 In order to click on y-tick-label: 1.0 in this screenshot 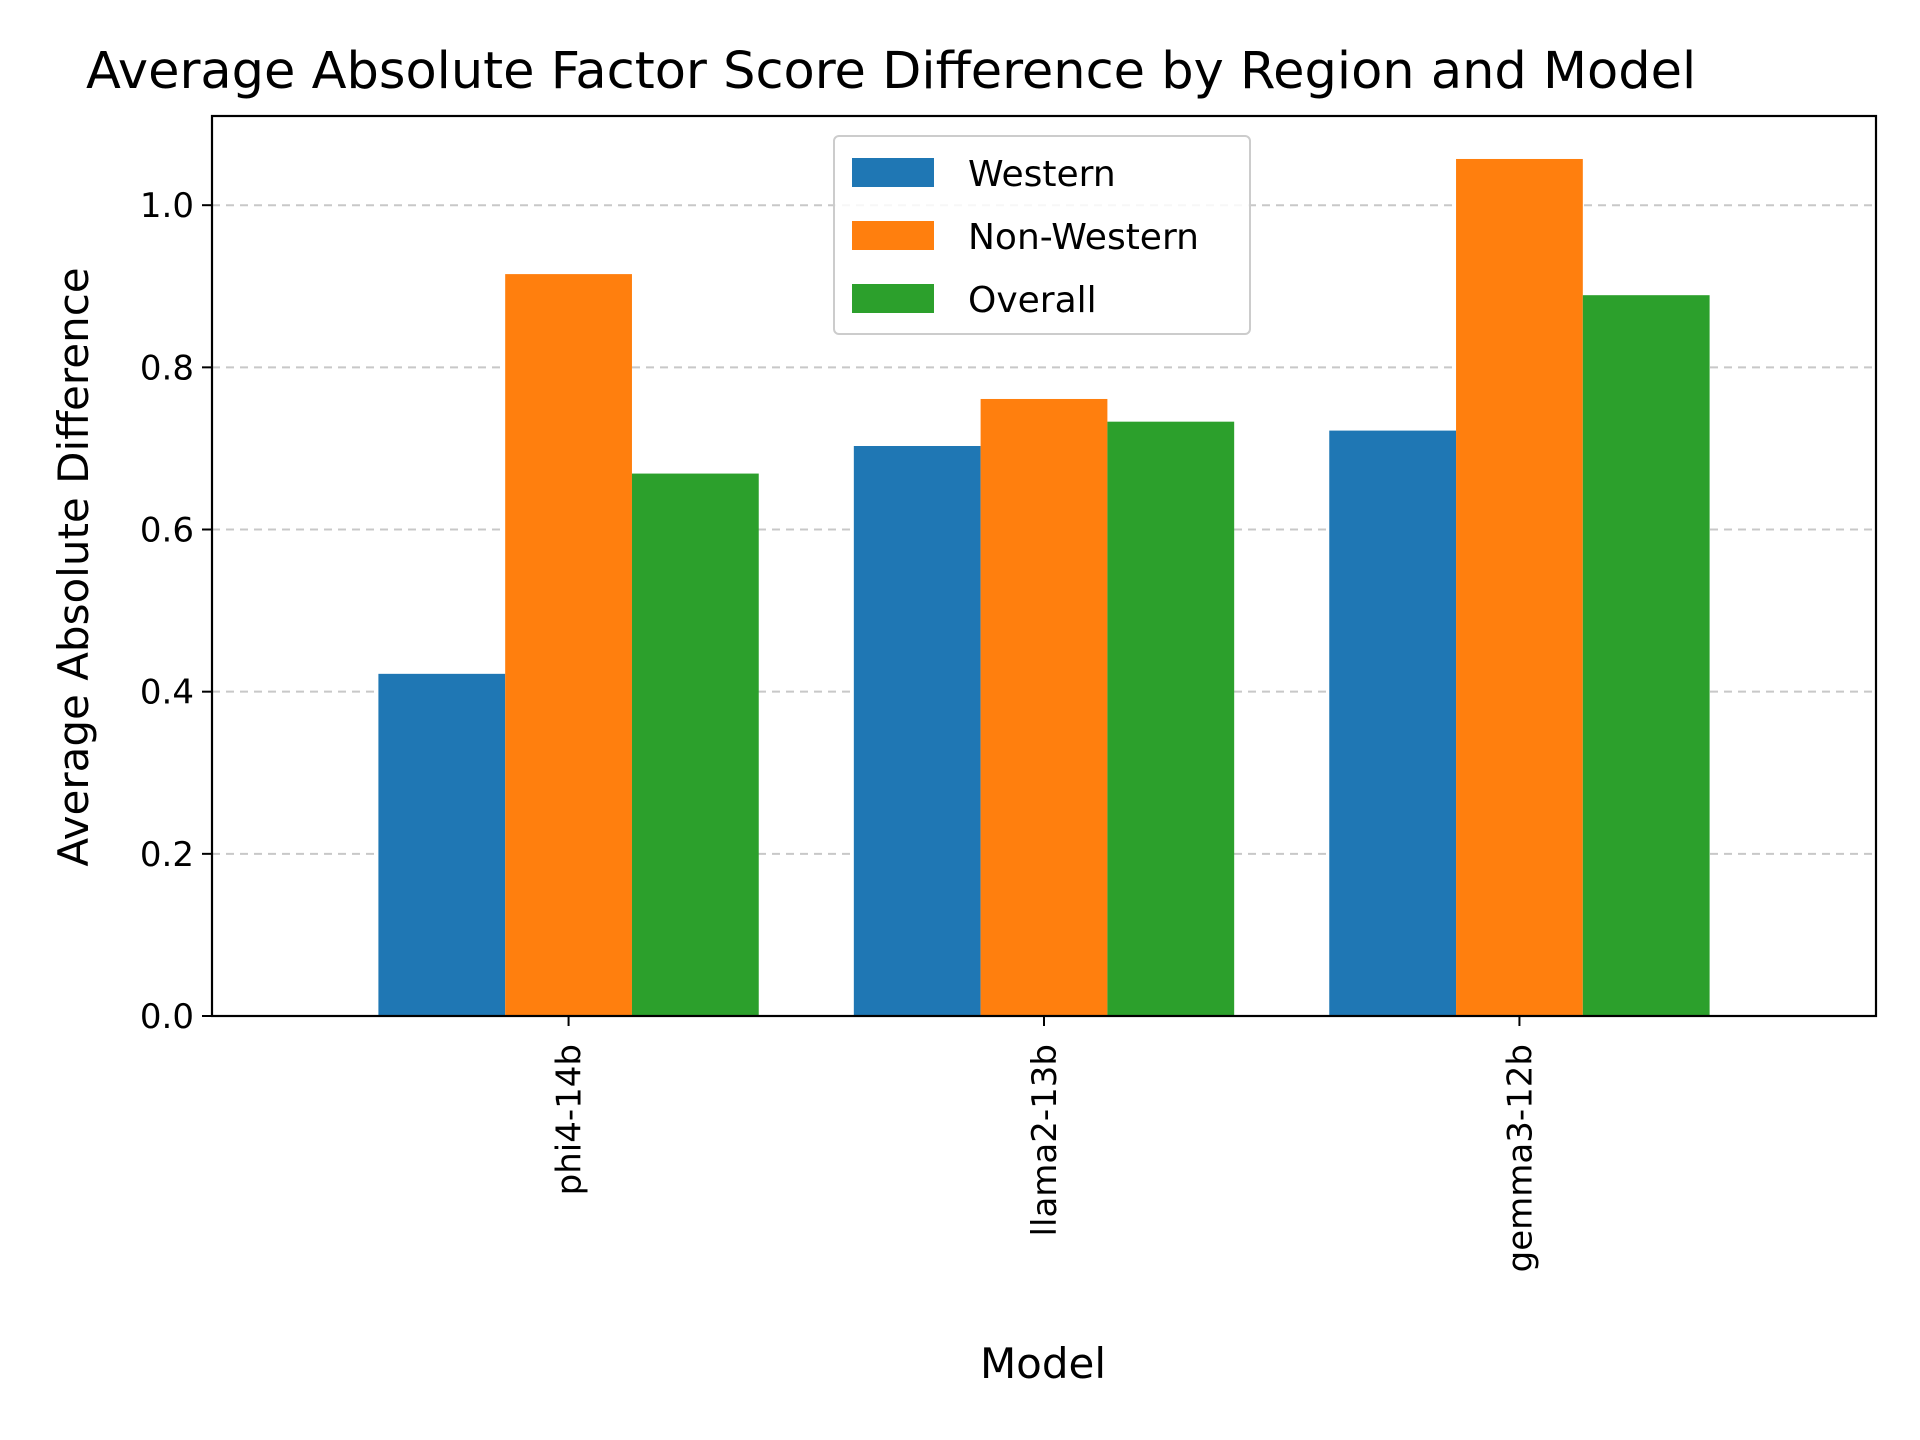, I will do `click(167, 206)`.